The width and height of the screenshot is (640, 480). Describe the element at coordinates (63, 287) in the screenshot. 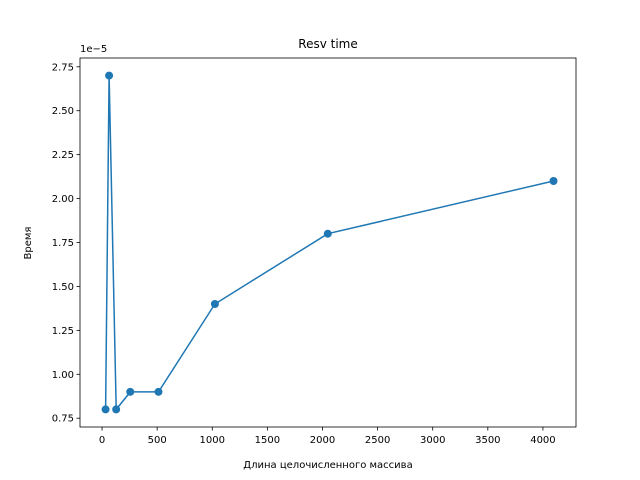

I see `y-tick-label: 1.50` at that location.